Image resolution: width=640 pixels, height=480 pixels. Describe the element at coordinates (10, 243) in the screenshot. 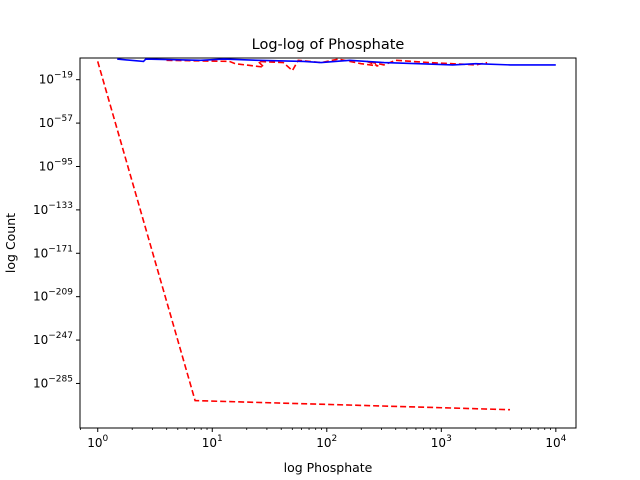

I see `y-axis-label: log Count` at that location.